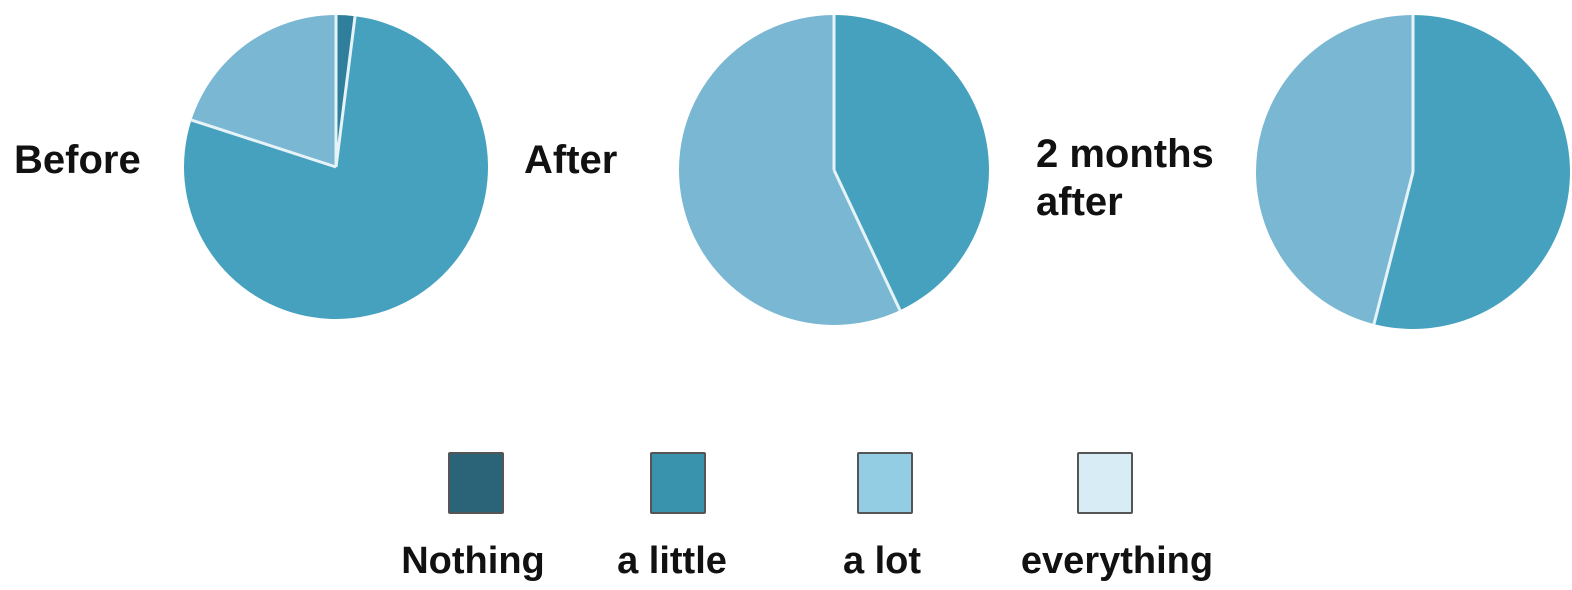 Image resolution: width=1572 pixels, height=590 pixels. What do you see at coordinates (1117, 561) in the screenshot?
I see `legend-label-everything: everything` at bounding box center [1117, 561].